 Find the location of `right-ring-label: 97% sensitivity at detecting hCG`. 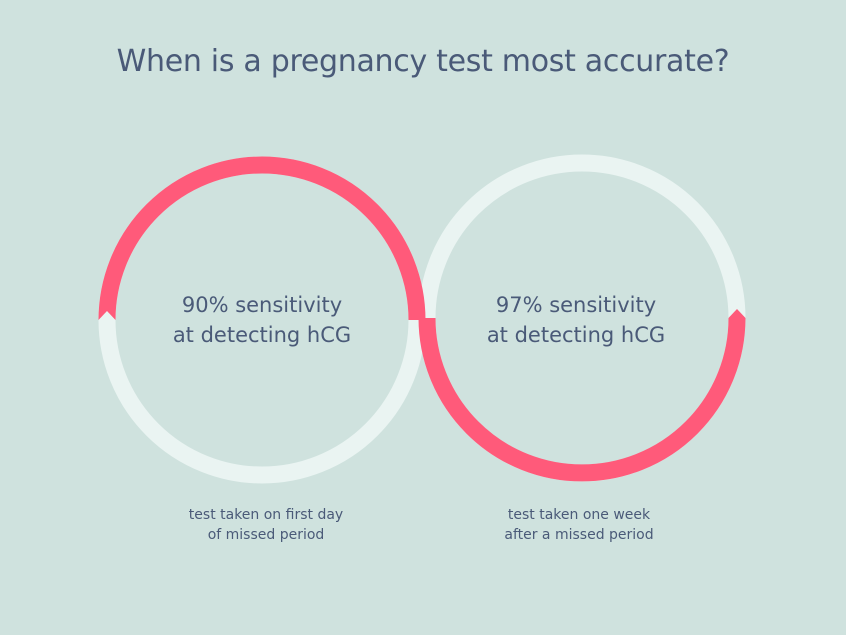

right-ring-label: 97% sensitivity at detecting hCG is located at coordinates (576, 320).